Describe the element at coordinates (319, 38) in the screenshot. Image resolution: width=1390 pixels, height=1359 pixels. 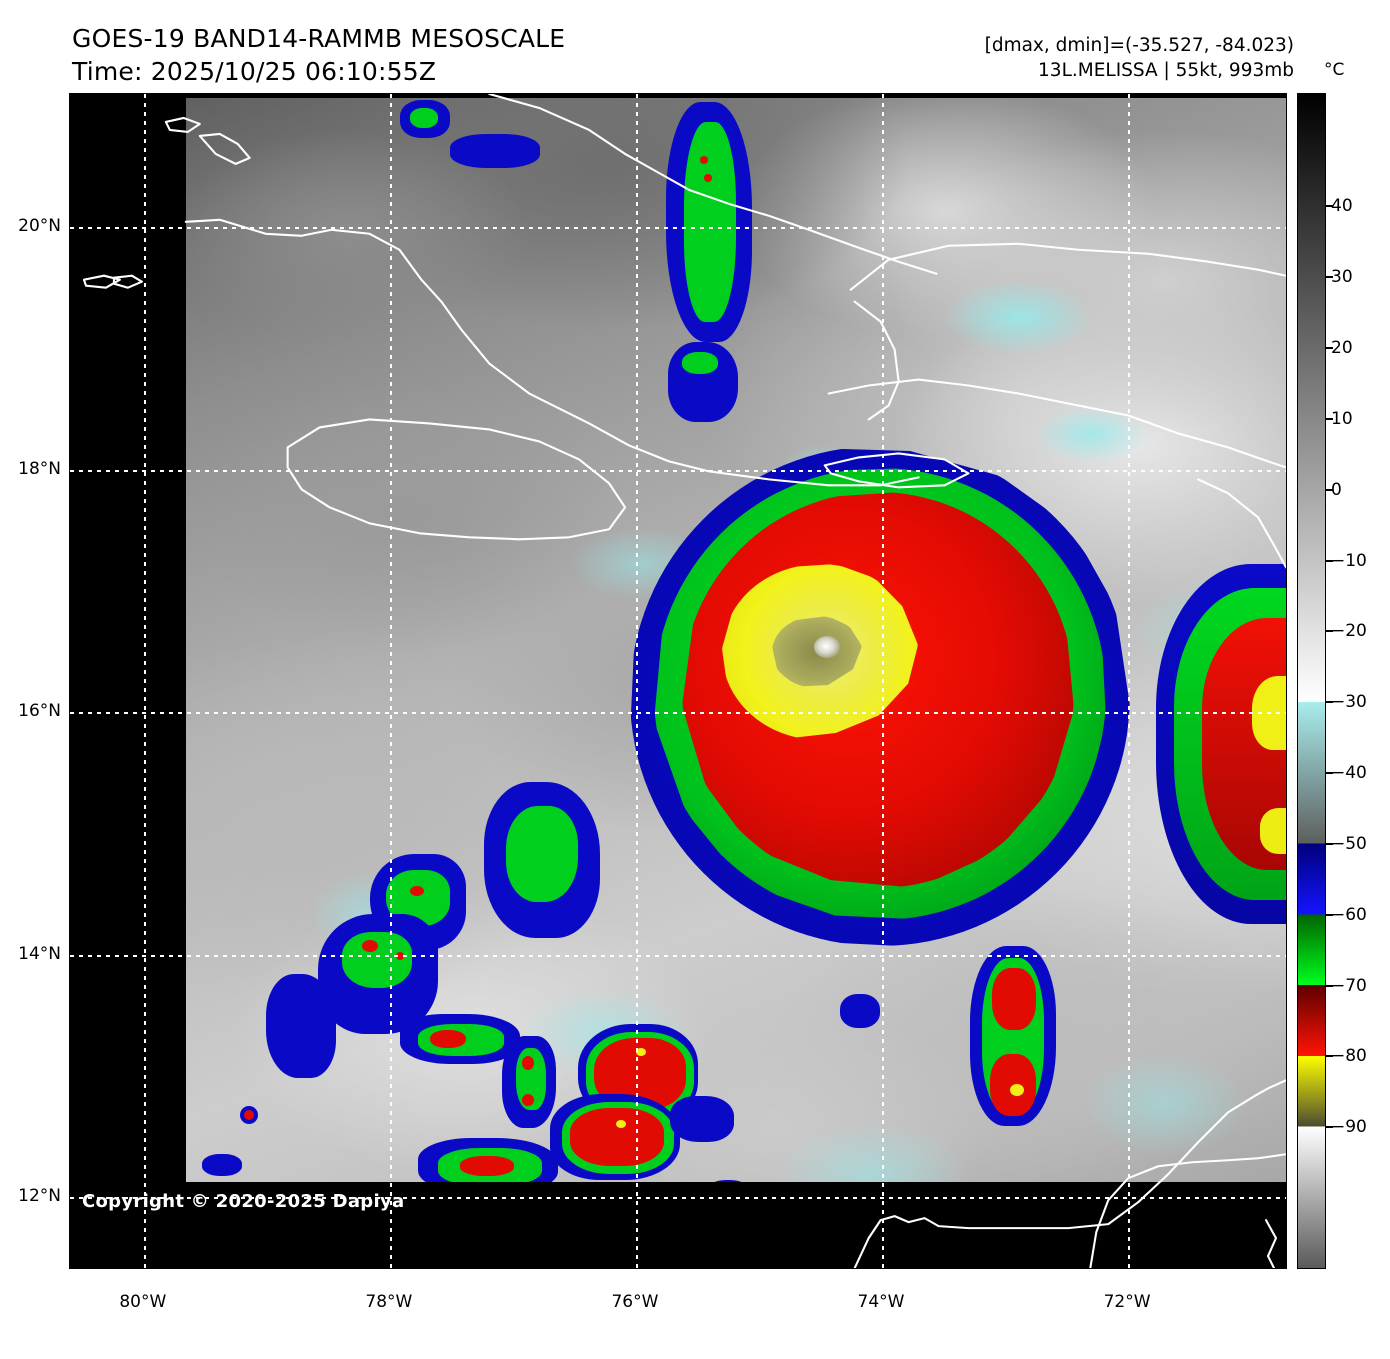
I see `product-title: GOES-19 BAND14-RAMMB MESOSCALE` at that location.